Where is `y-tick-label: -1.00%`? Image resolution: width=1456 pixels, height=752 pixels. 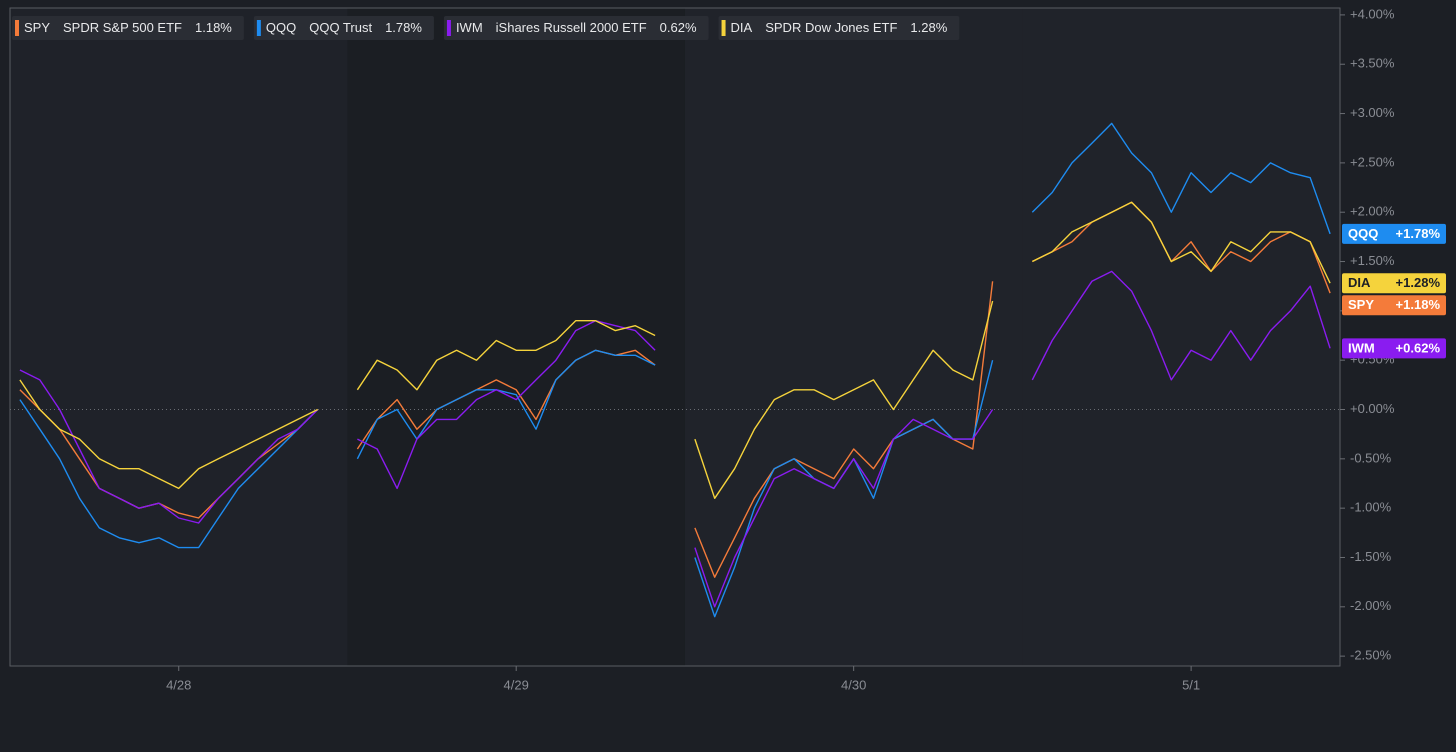 y-tick-label: -1.00% is located at coordinates (1371, 507).